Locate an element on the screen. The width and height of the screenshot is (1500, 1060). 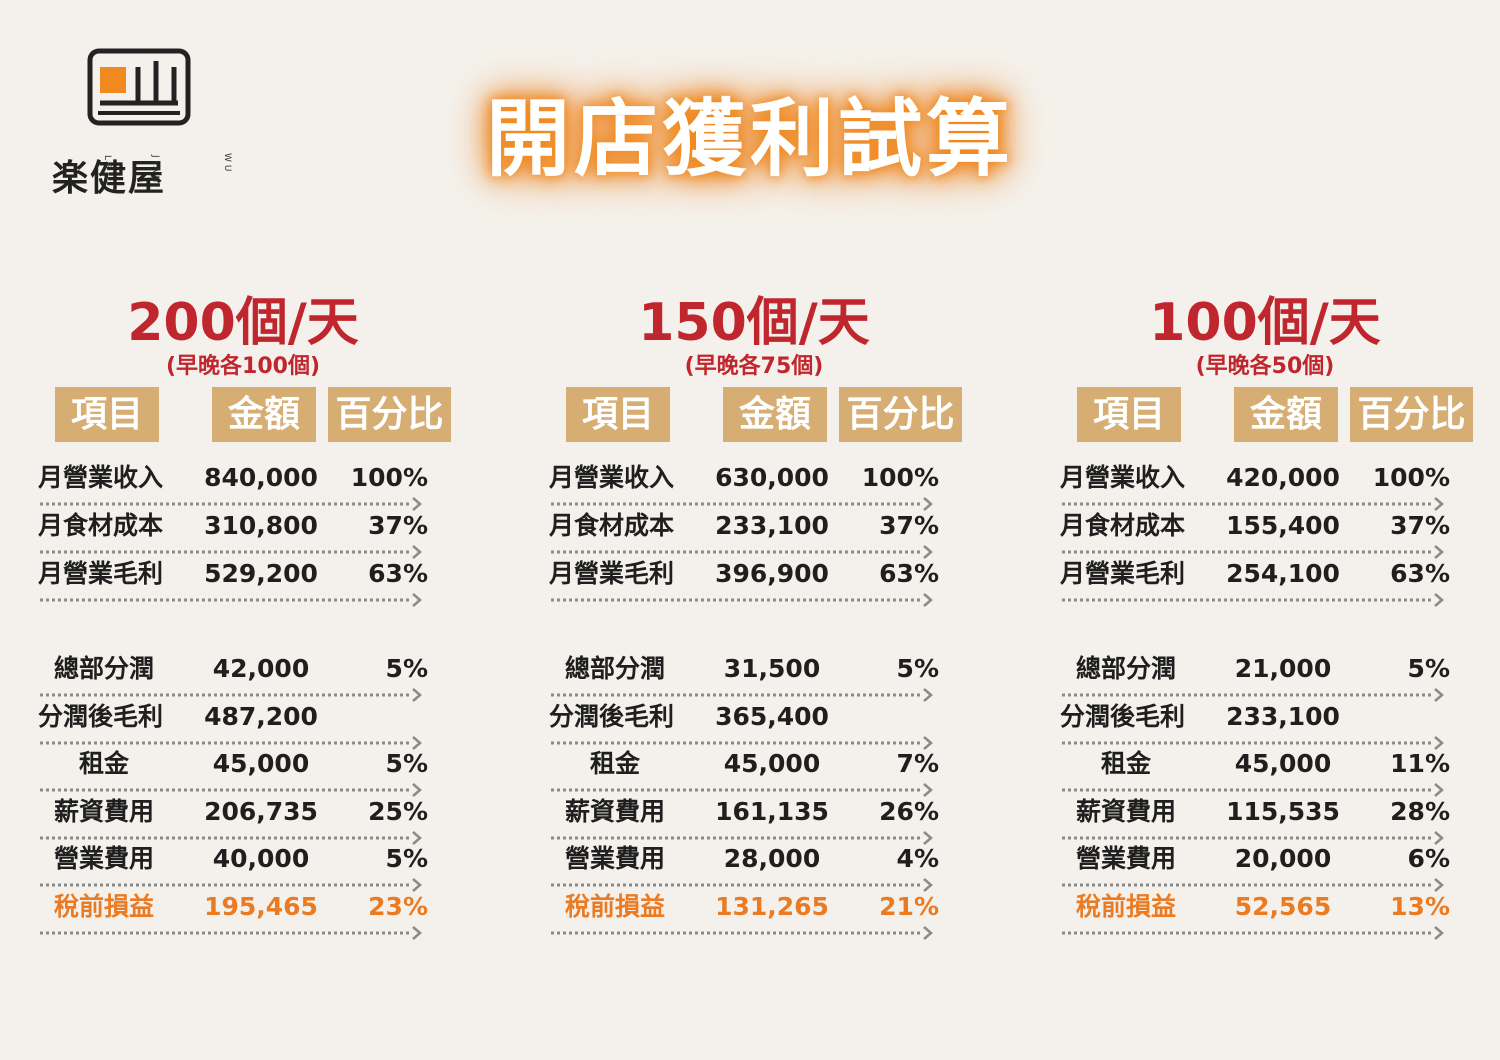
row-amount: 254,100 is located at coordinates (1283, 573).